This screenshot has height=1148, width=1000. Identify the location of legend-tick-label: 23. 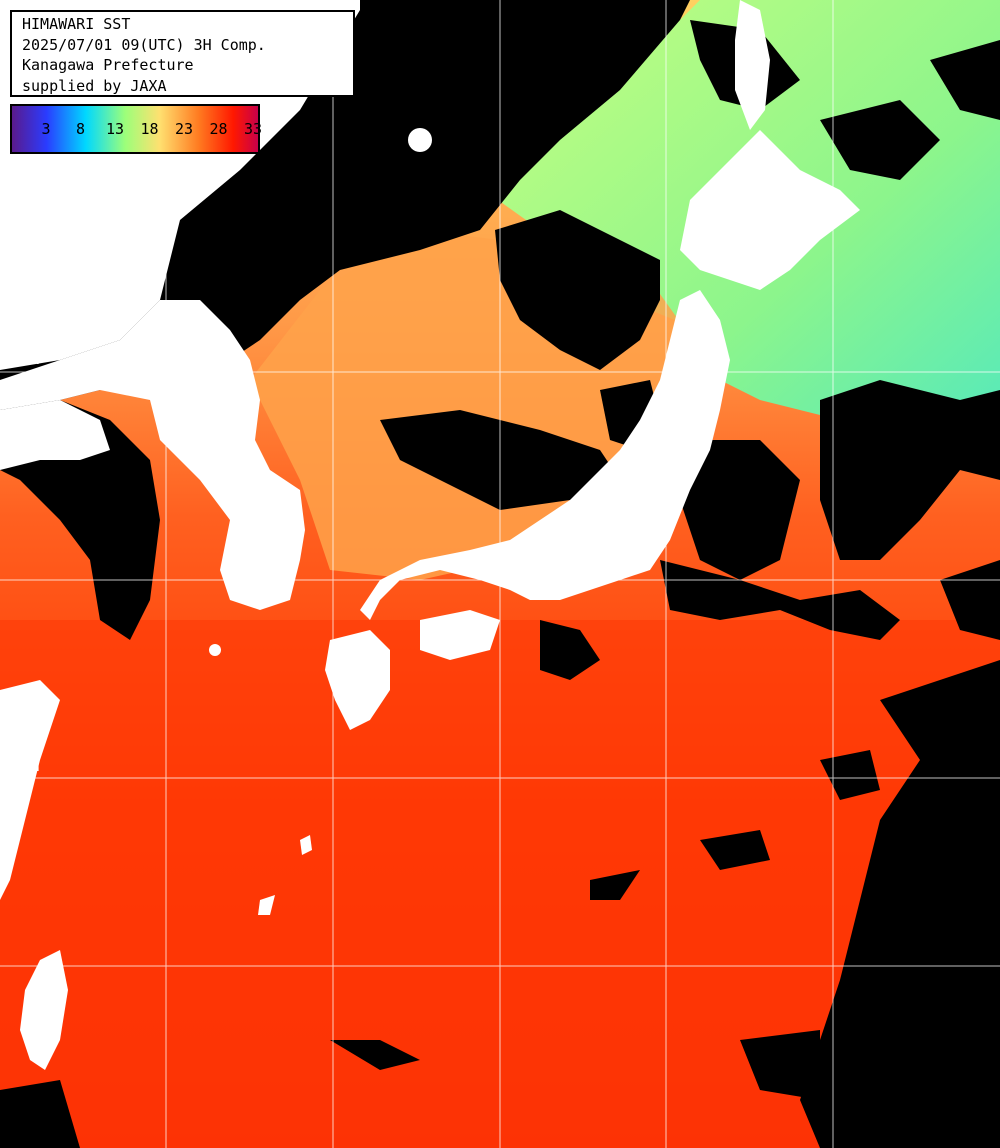
(184, 129).